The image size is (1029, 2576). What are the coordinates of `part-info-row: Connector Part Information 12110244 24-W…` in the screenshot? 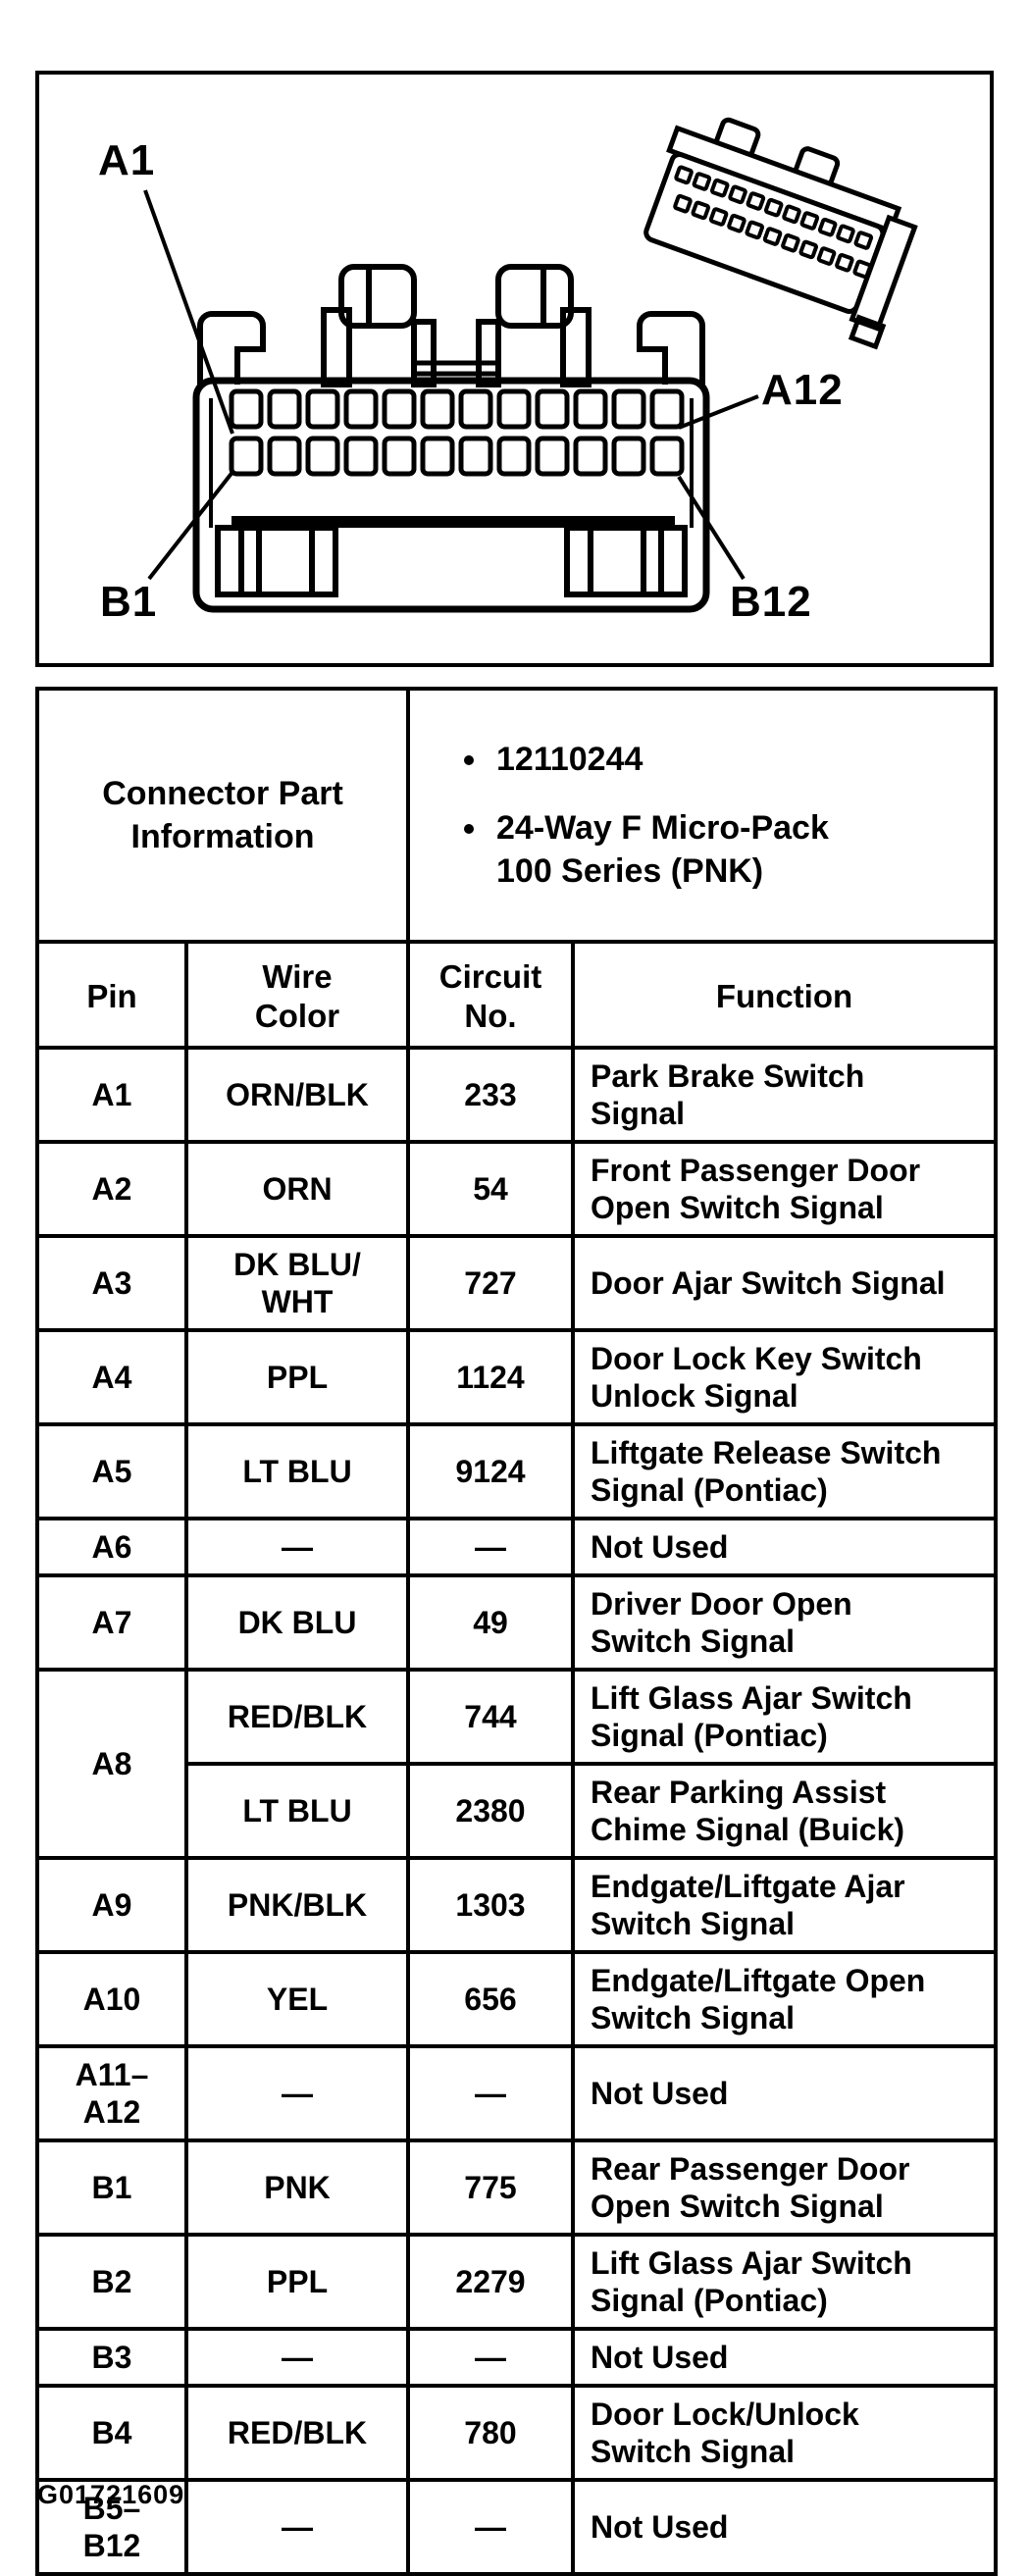 It's located at (517, 815).